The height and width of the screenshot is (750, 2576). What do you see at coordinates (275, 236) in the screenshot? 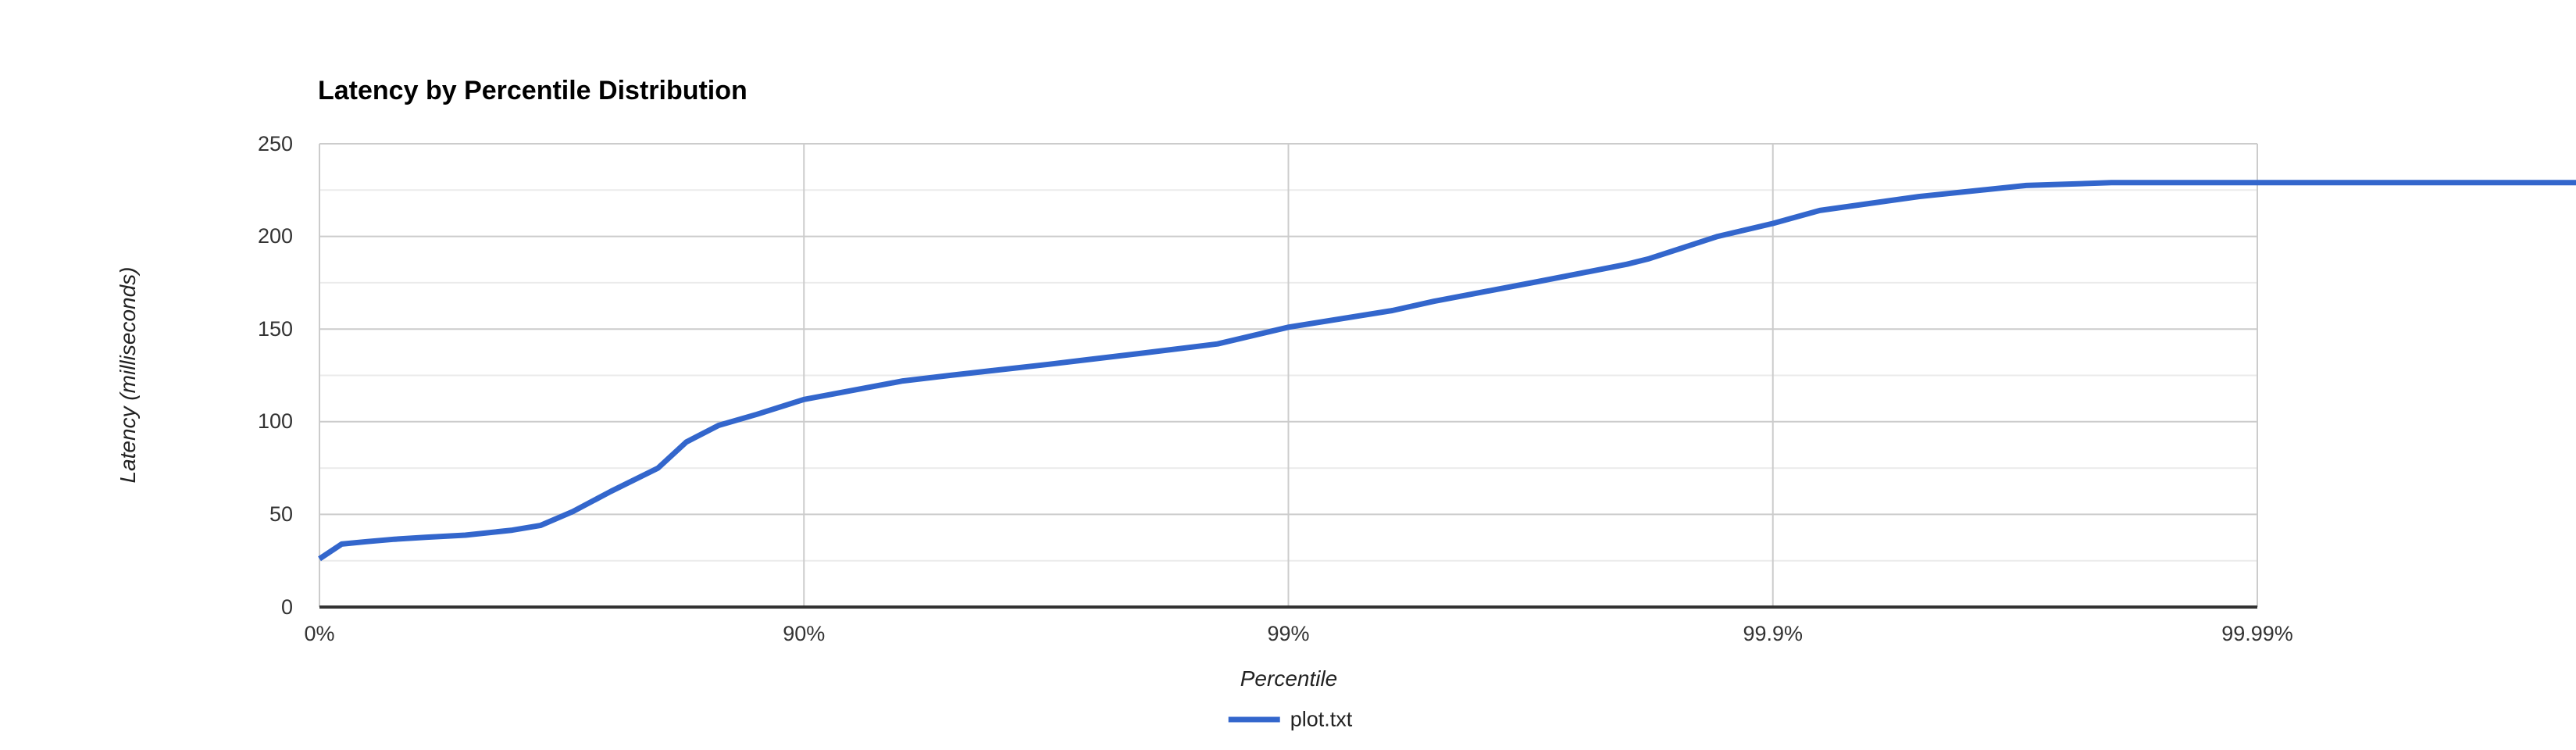
I see `y-tick-label: 200` at bounding box center [275, 236].